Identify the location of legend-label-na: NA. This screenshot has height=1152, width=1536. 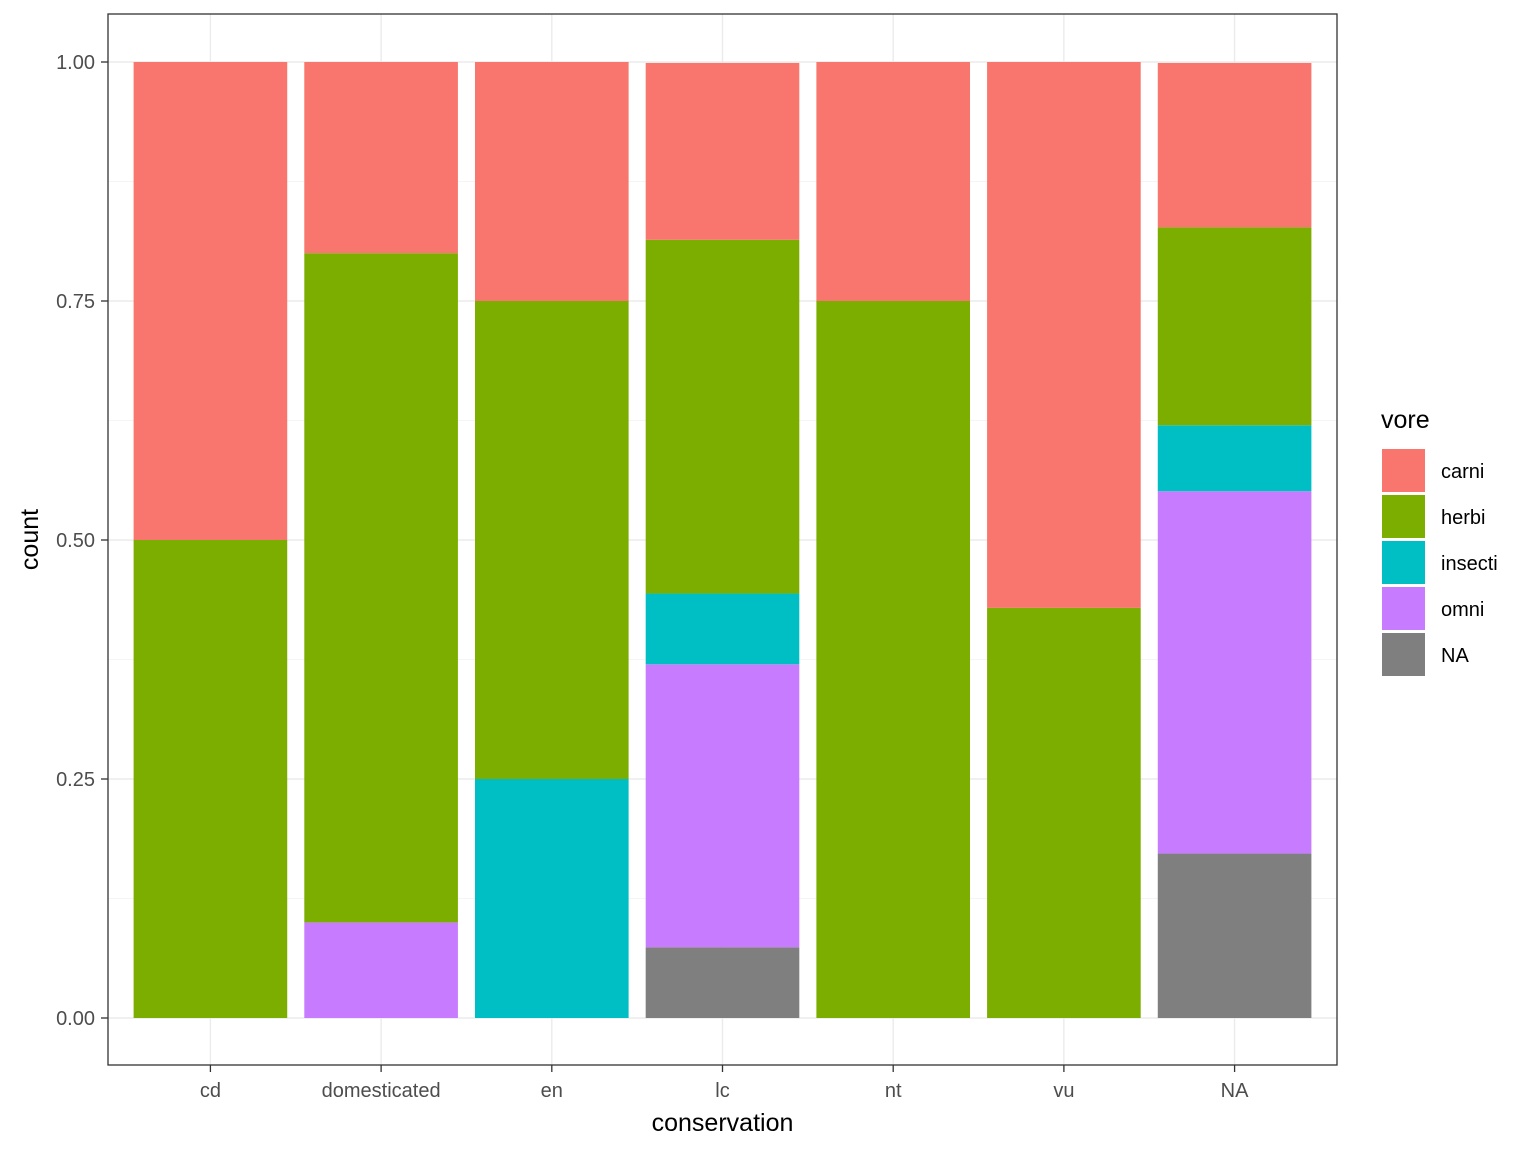
(1455, 656).